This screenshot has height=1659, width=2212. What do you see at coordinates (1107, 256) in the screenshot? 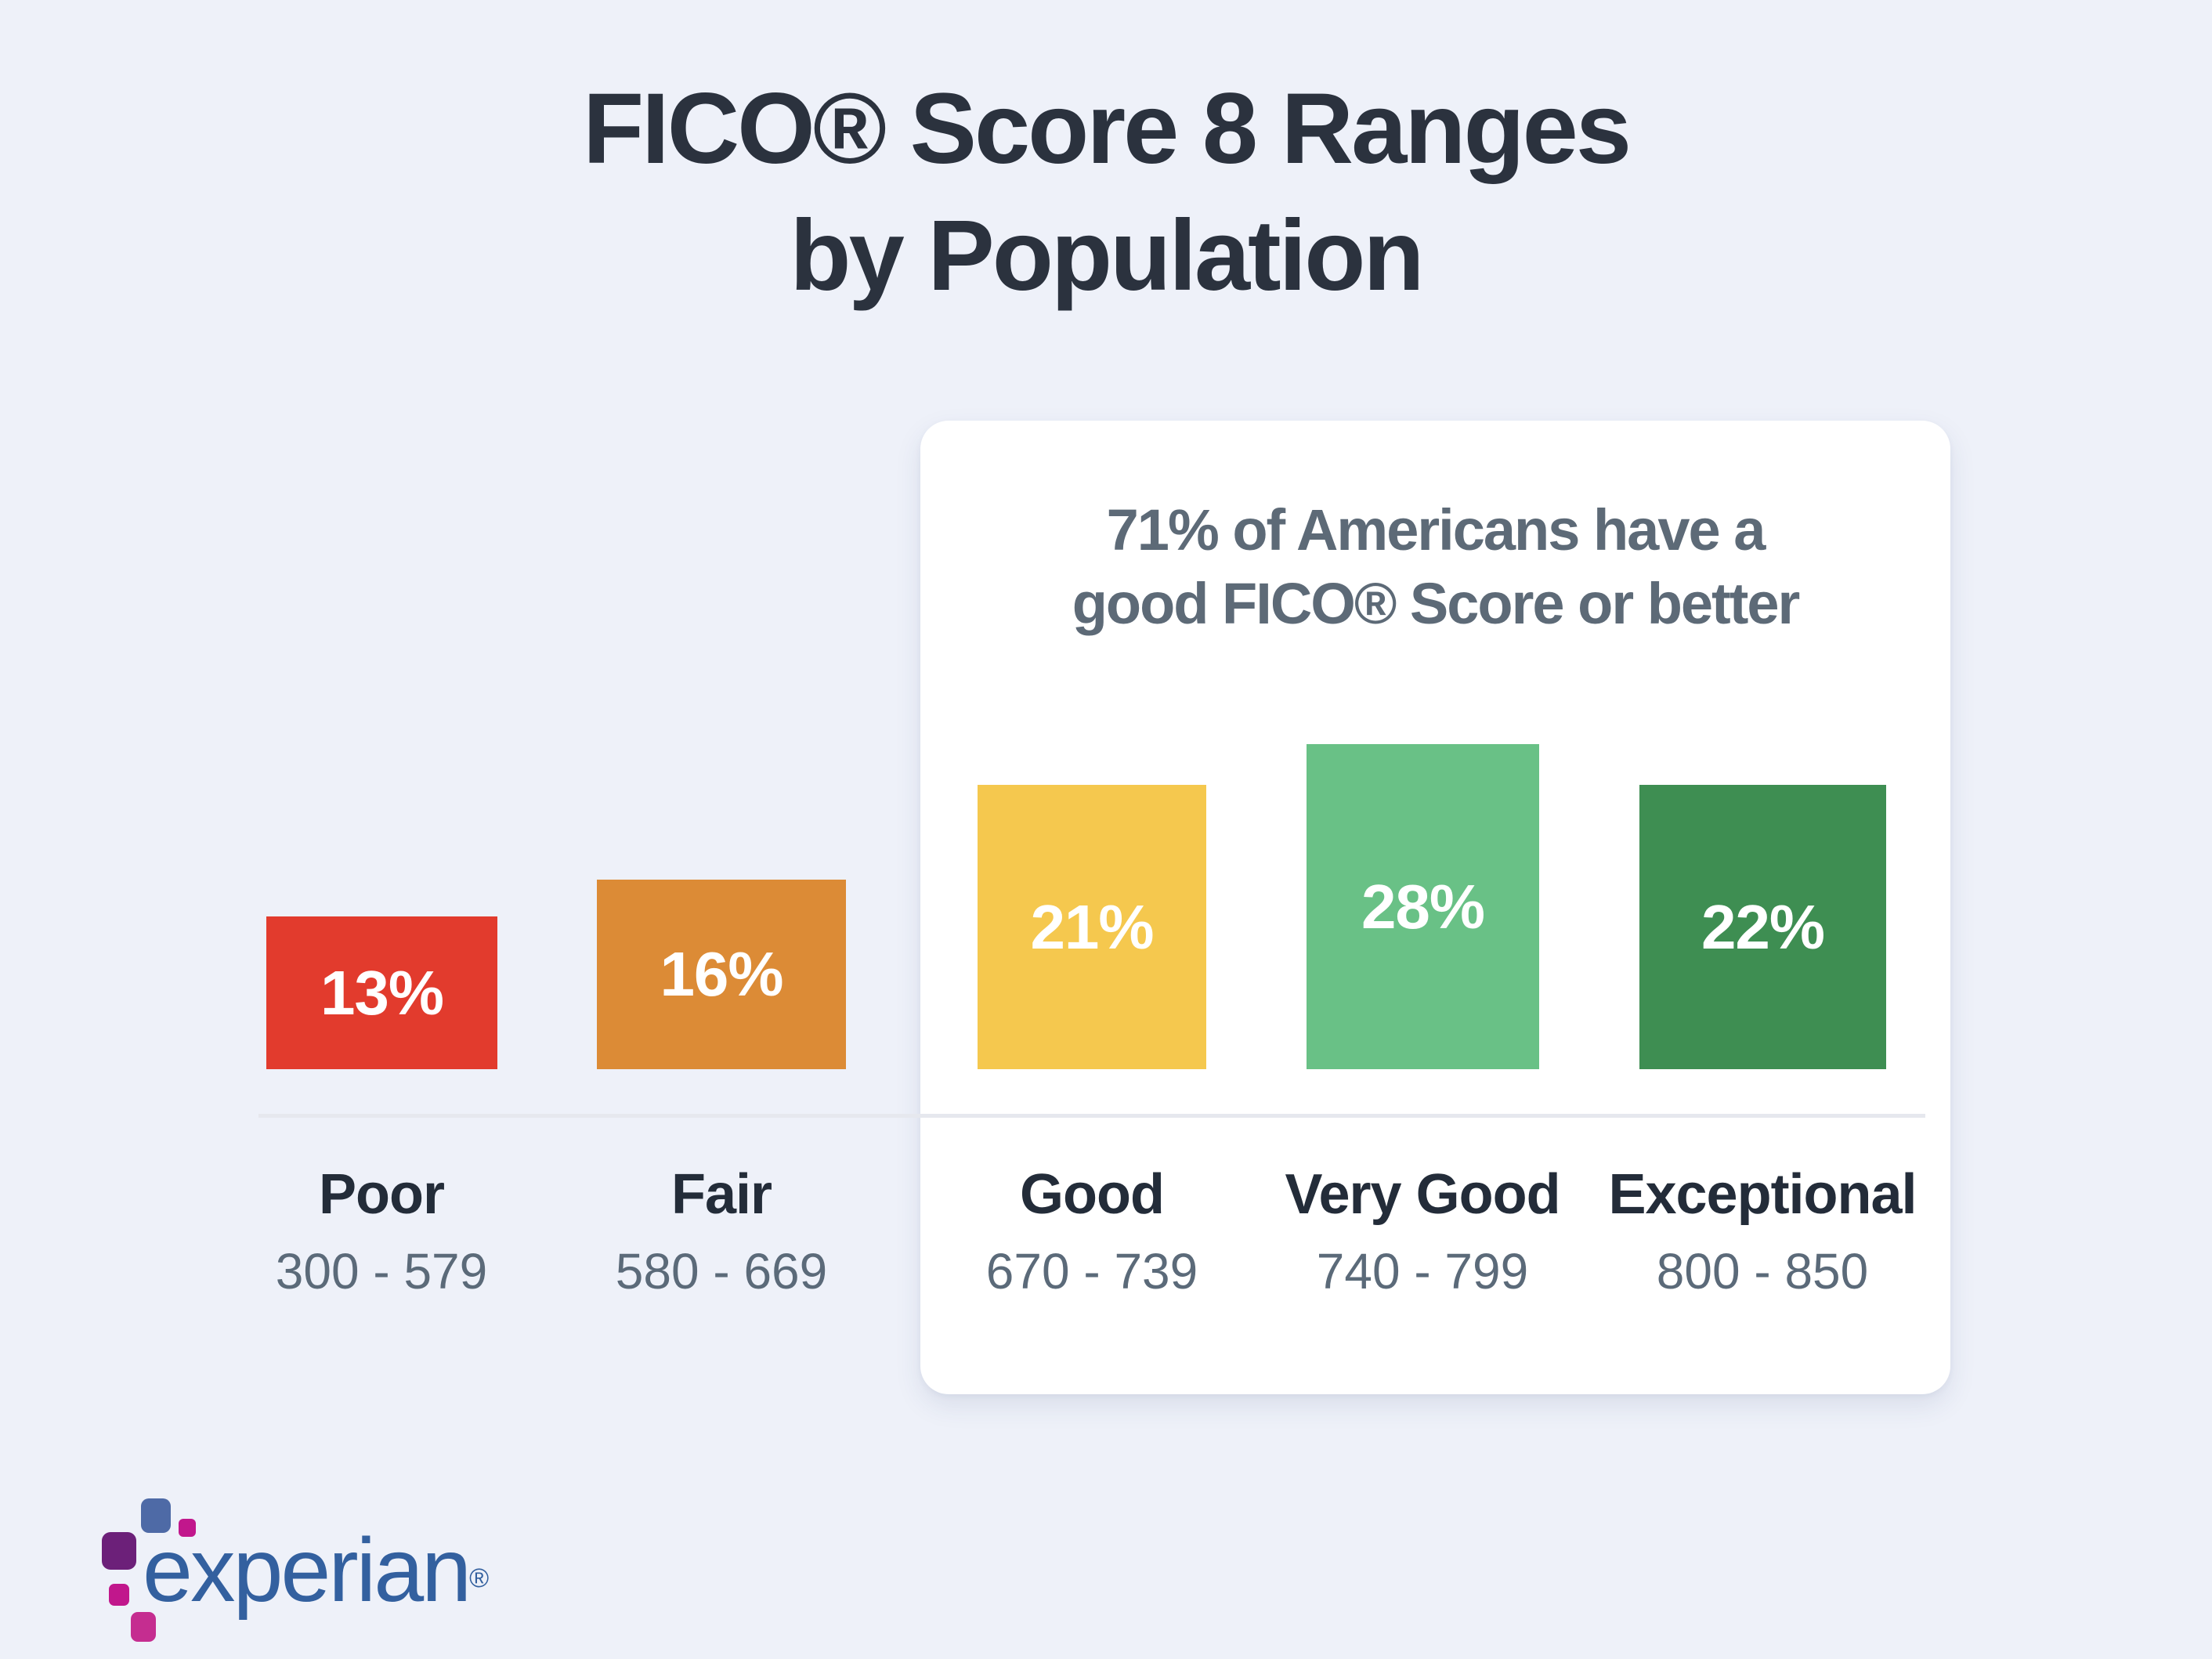
I see `page-title-line2: by Population` at bounding box center [1107, 256].